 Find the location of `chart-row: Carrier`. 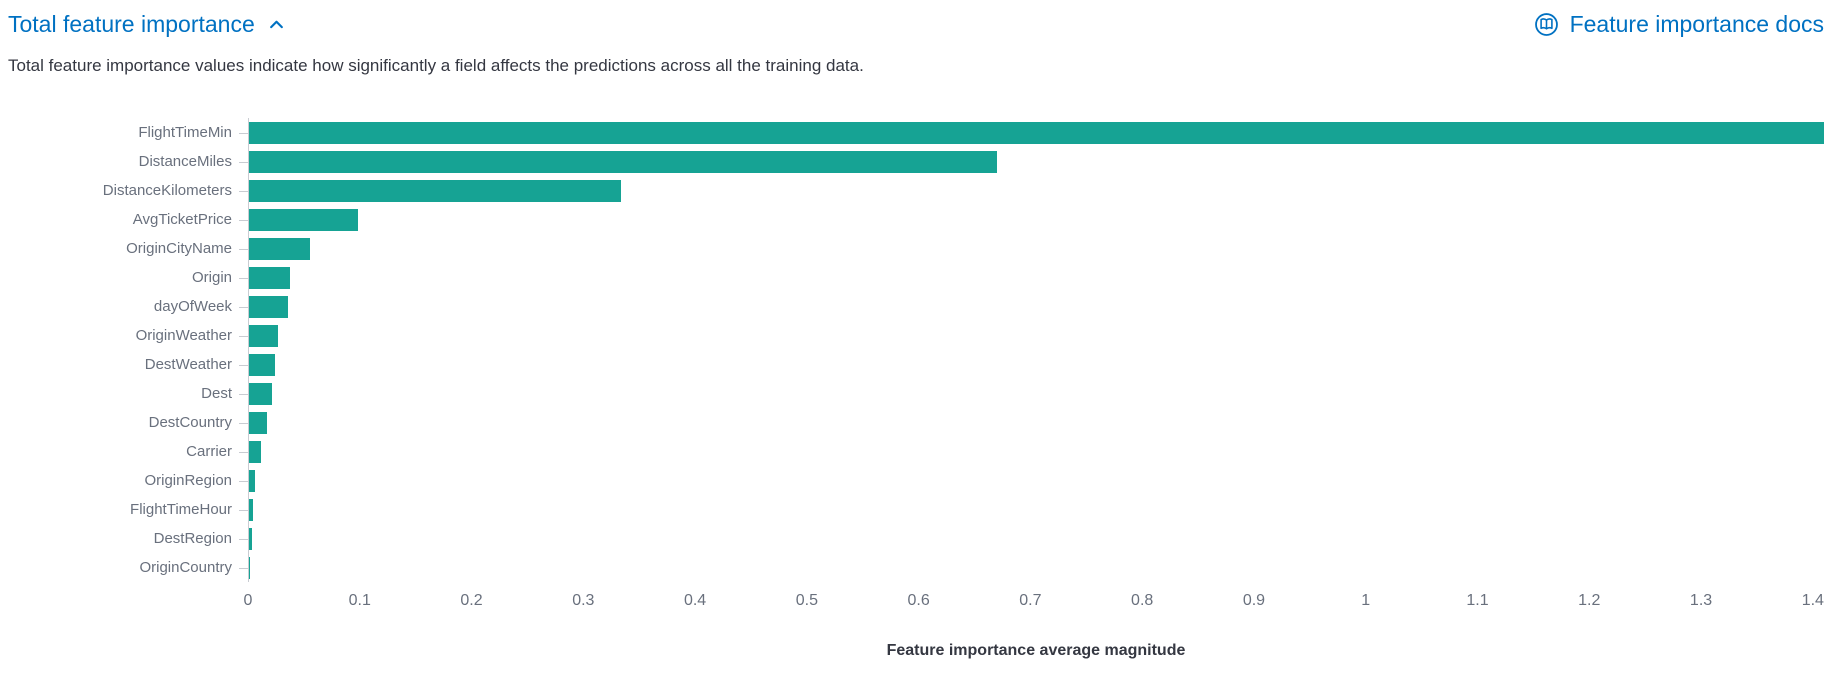

chart-row: Carrier is located at coordinates (916, 451).